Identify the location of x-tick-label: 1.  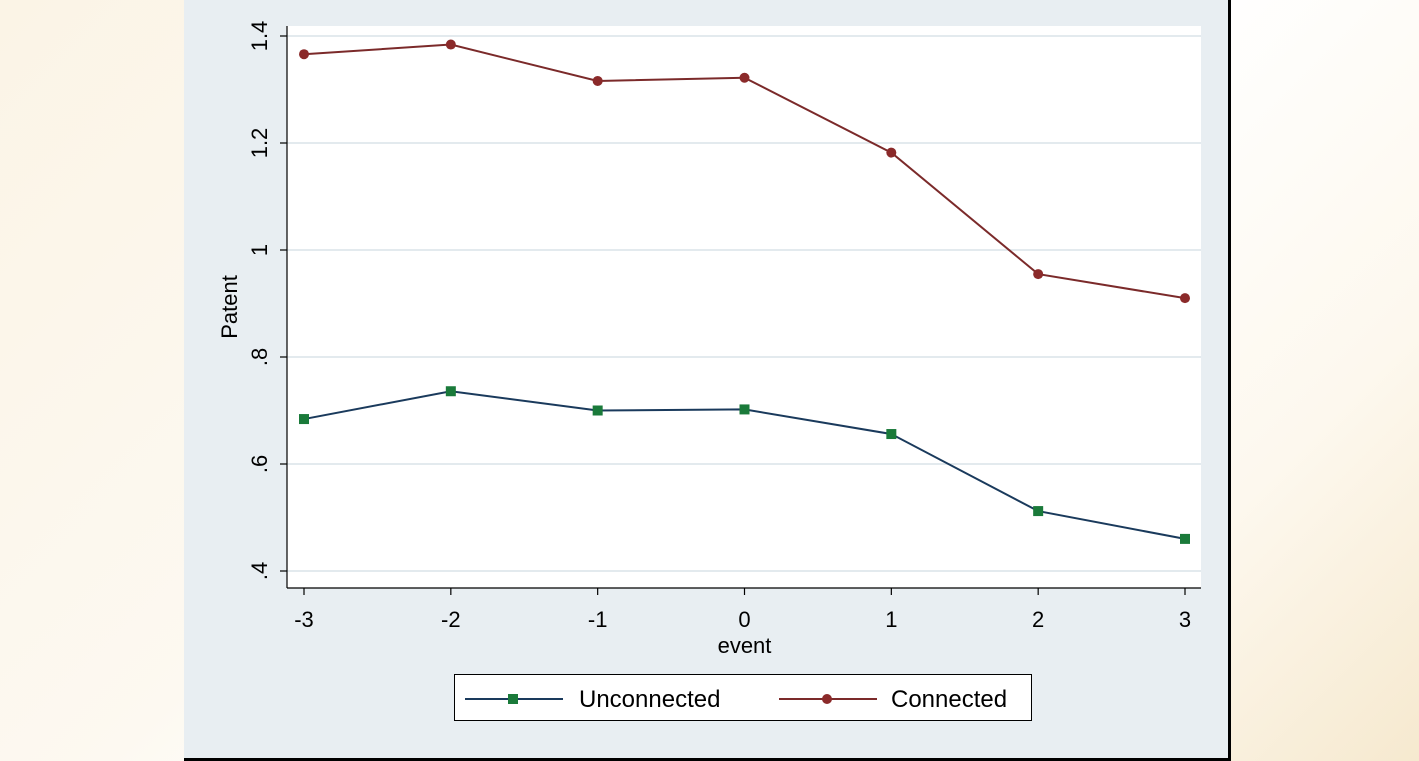
(891, 619).